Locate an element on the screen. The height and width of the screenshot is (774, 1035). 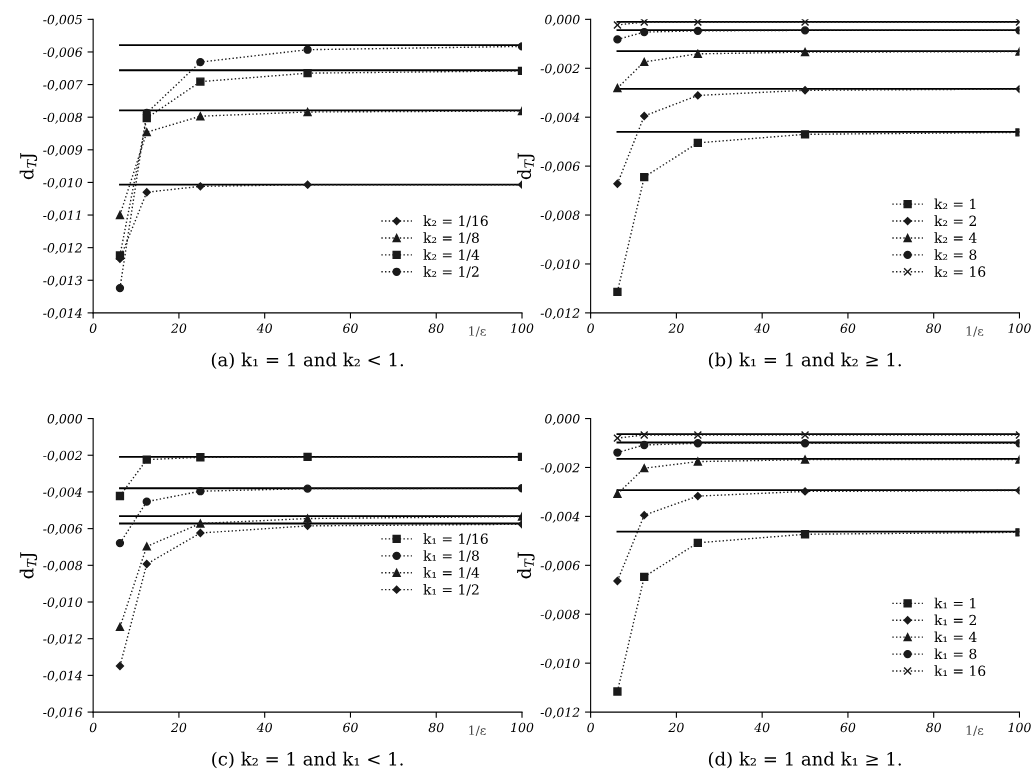
y-tick-label: -0,011 is located at coordinates (62, 216).